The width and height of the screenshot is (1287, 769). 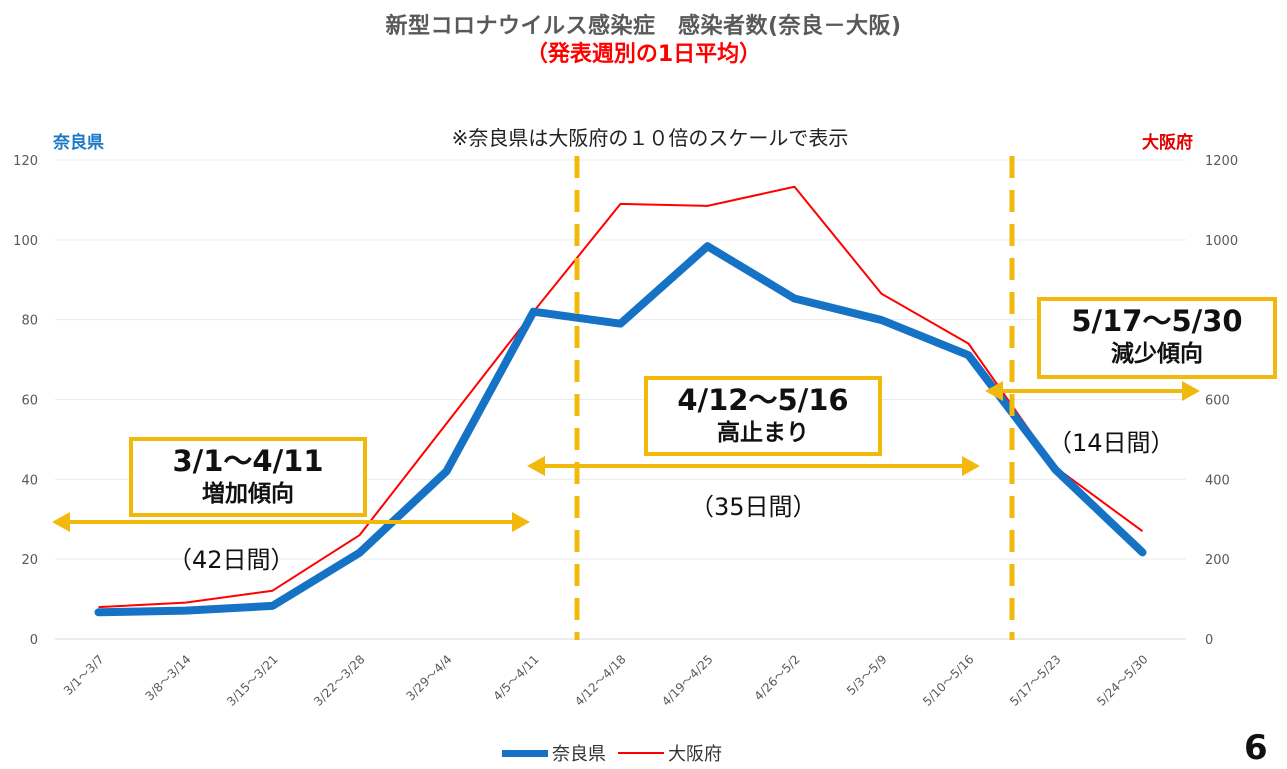 What do you see at coordinates (763, 433) in the screenshot?
I see `annotation-trend: 高止まり` at bounding box center [763, 433].